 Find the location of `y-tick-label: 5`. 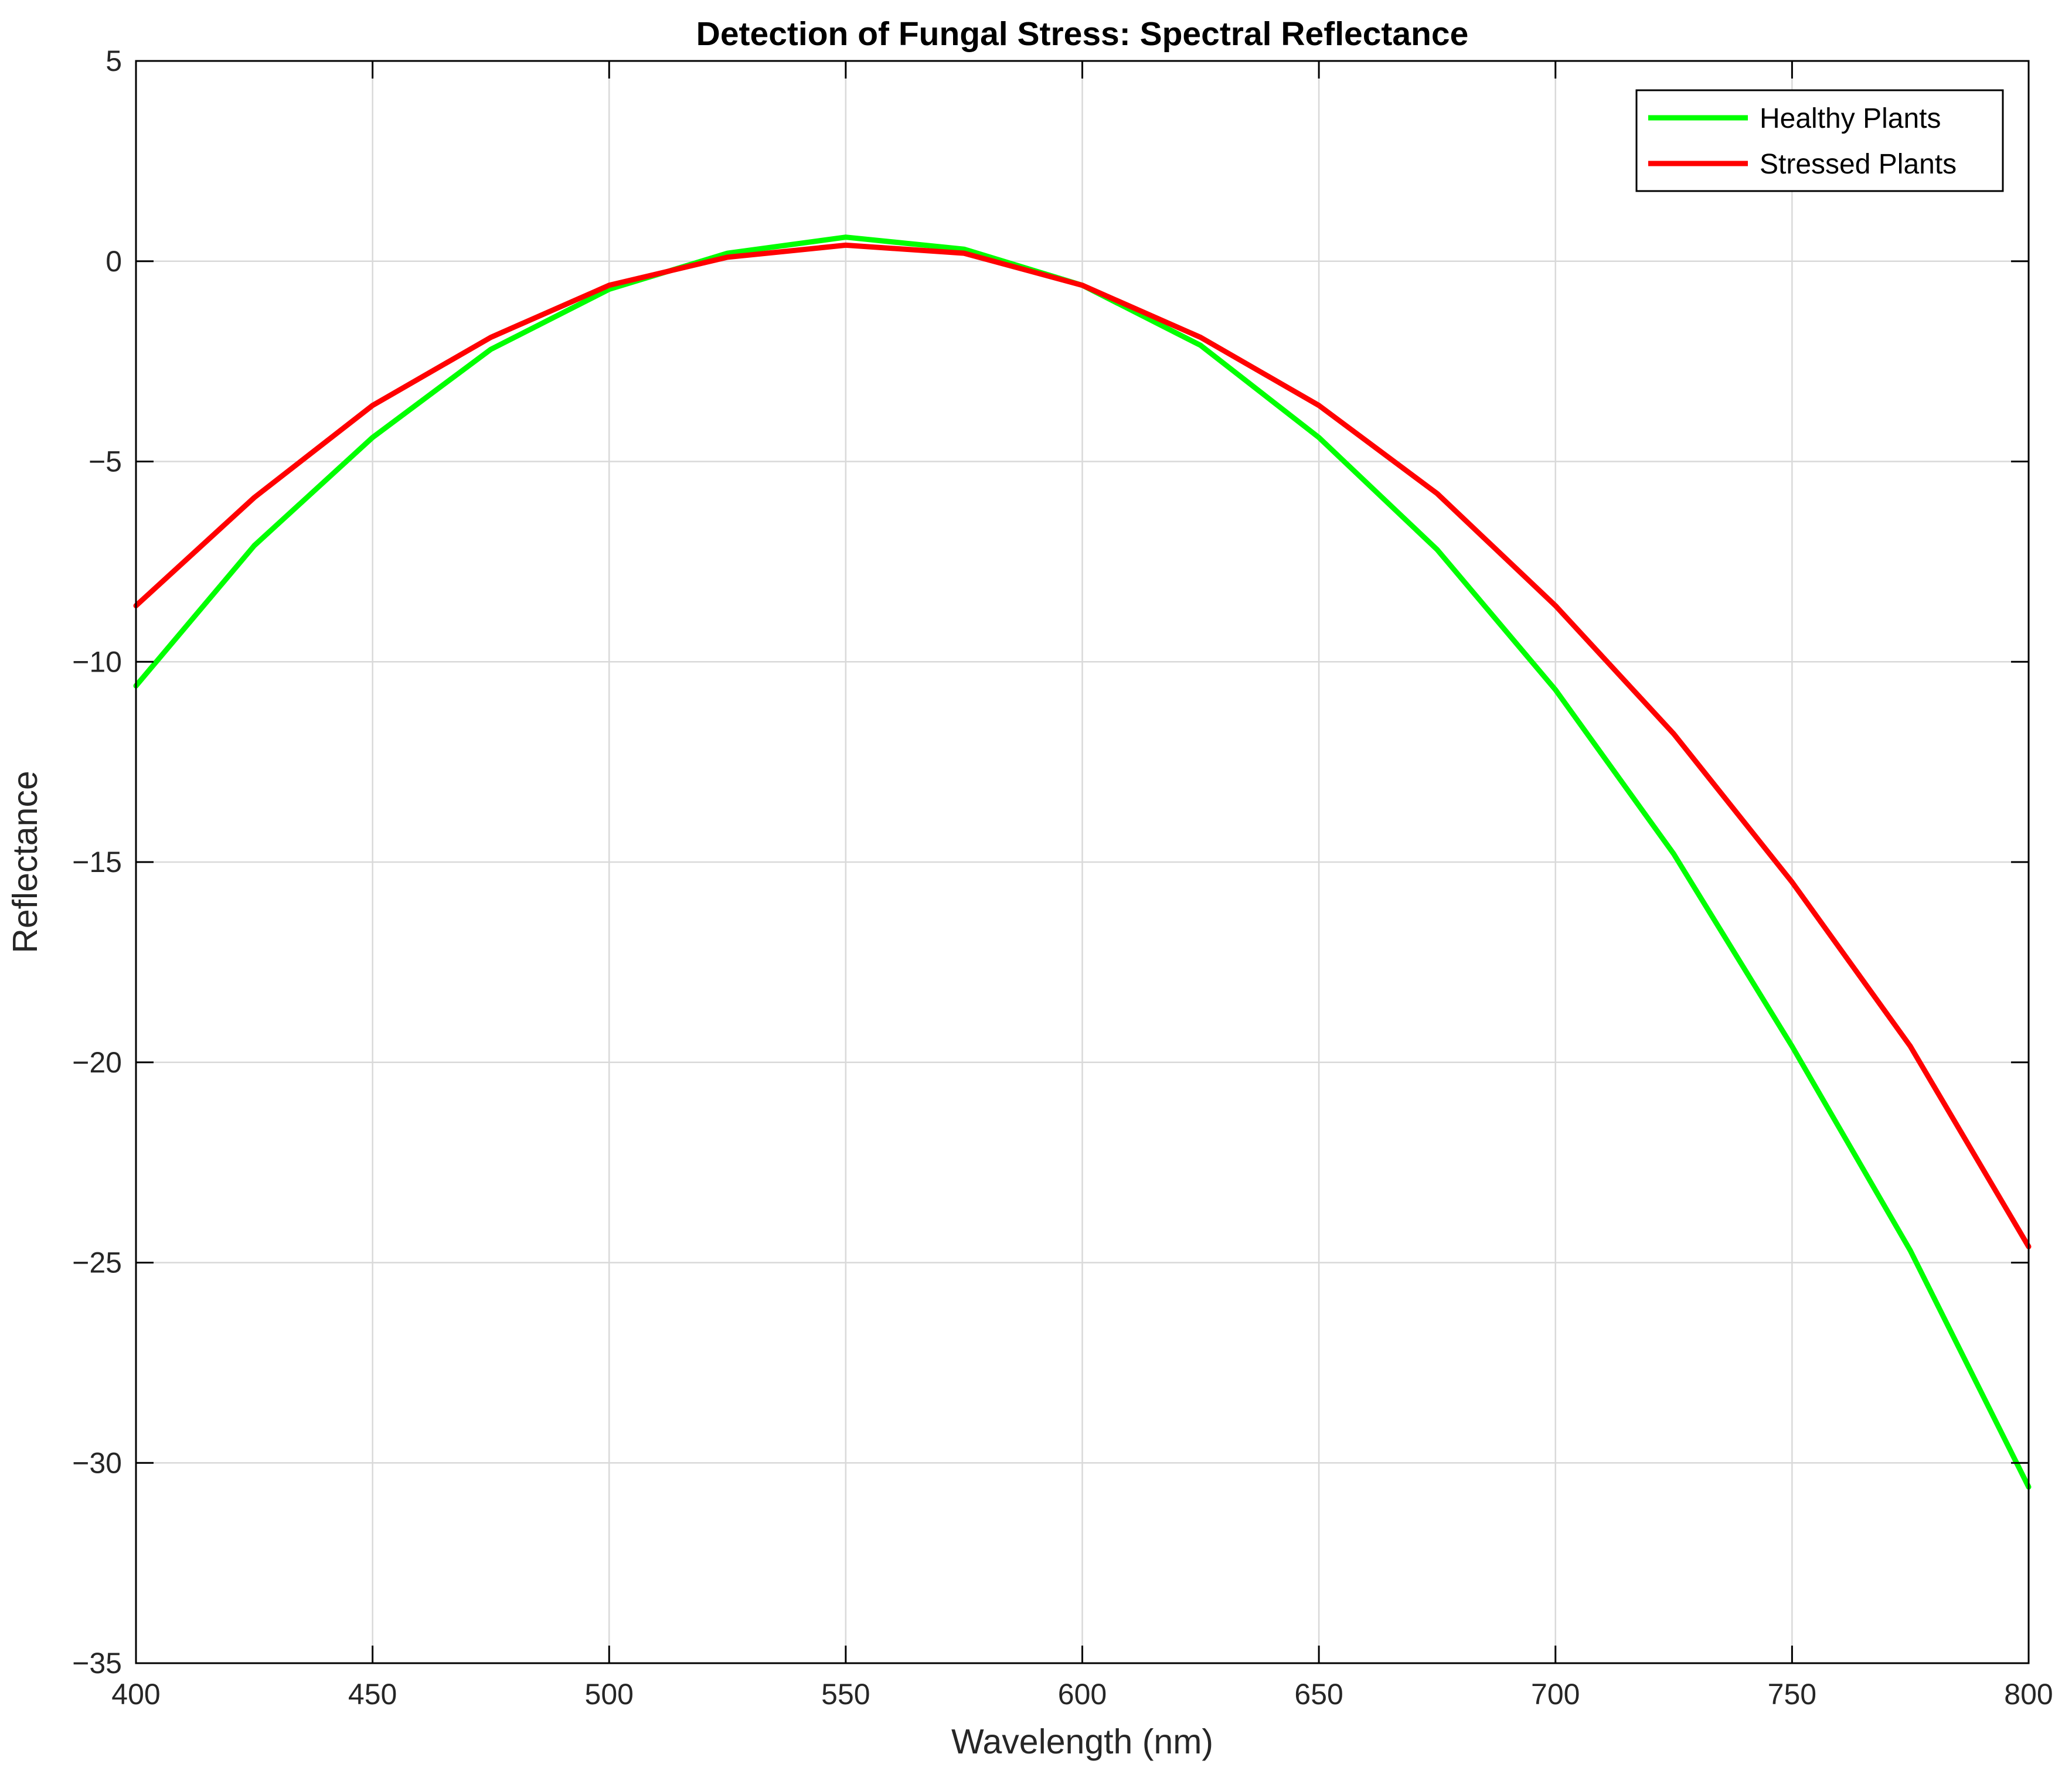

y-tick-label: 5 is located at coordinates (114, 61).